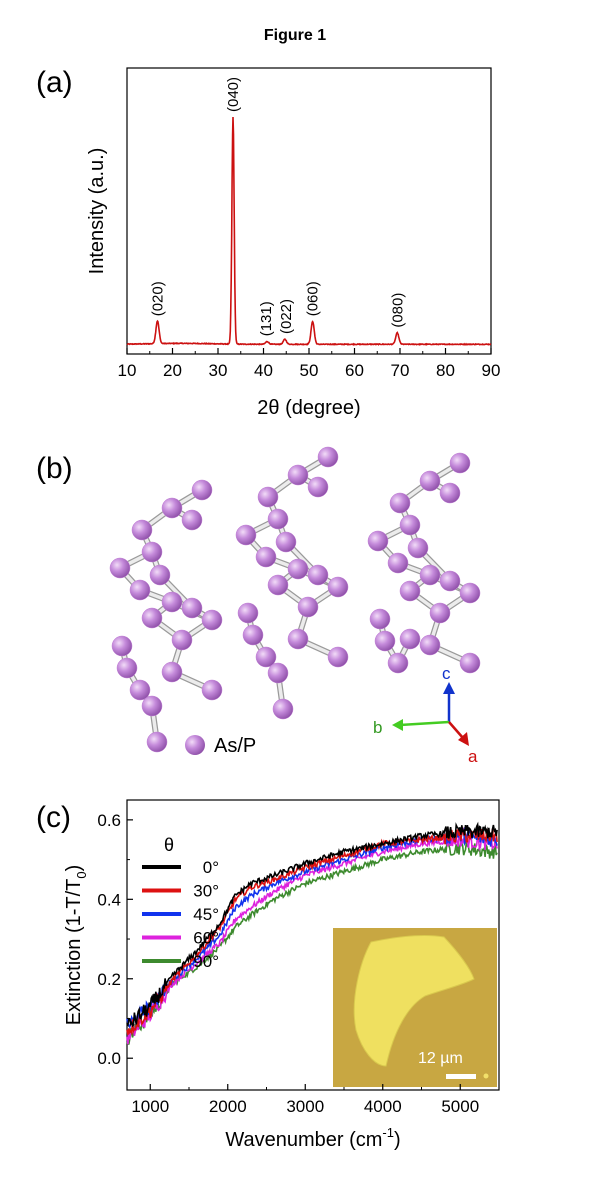 This screenshot has height=1202, width=600. I want to click on extinction-x-tick-label: 3000, so click(305, 1106).